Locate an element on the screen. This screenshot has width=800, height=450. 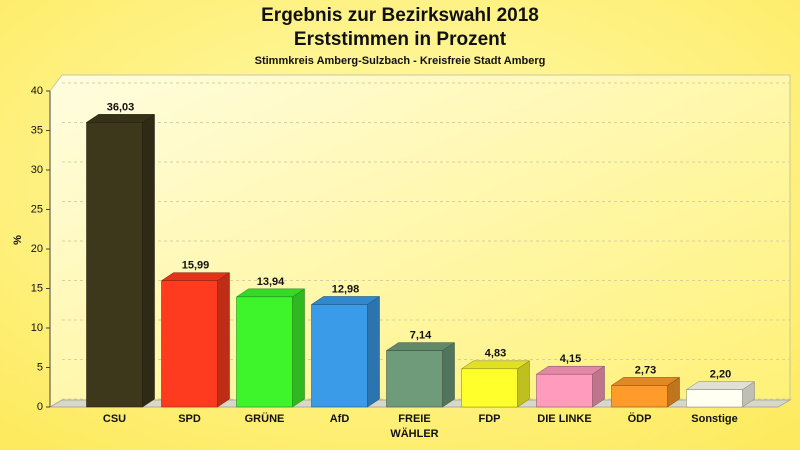
y-tick-label: 25 is located at coordinates (37, 209).